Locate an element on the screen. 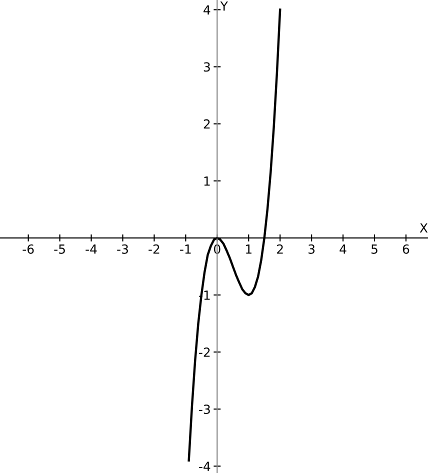 The height and width of the screenshot is (473, 428). y-tick-label: 4 is located at coordinates (207, 9).